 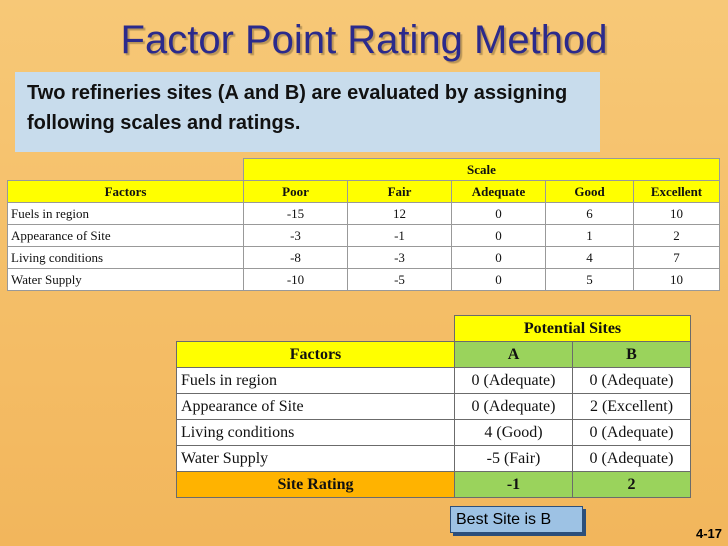 What do you see at coordinates (125, 191) in the screenshot?
I see `scale-header-factors: Factors` at bounding box center [125, 191].